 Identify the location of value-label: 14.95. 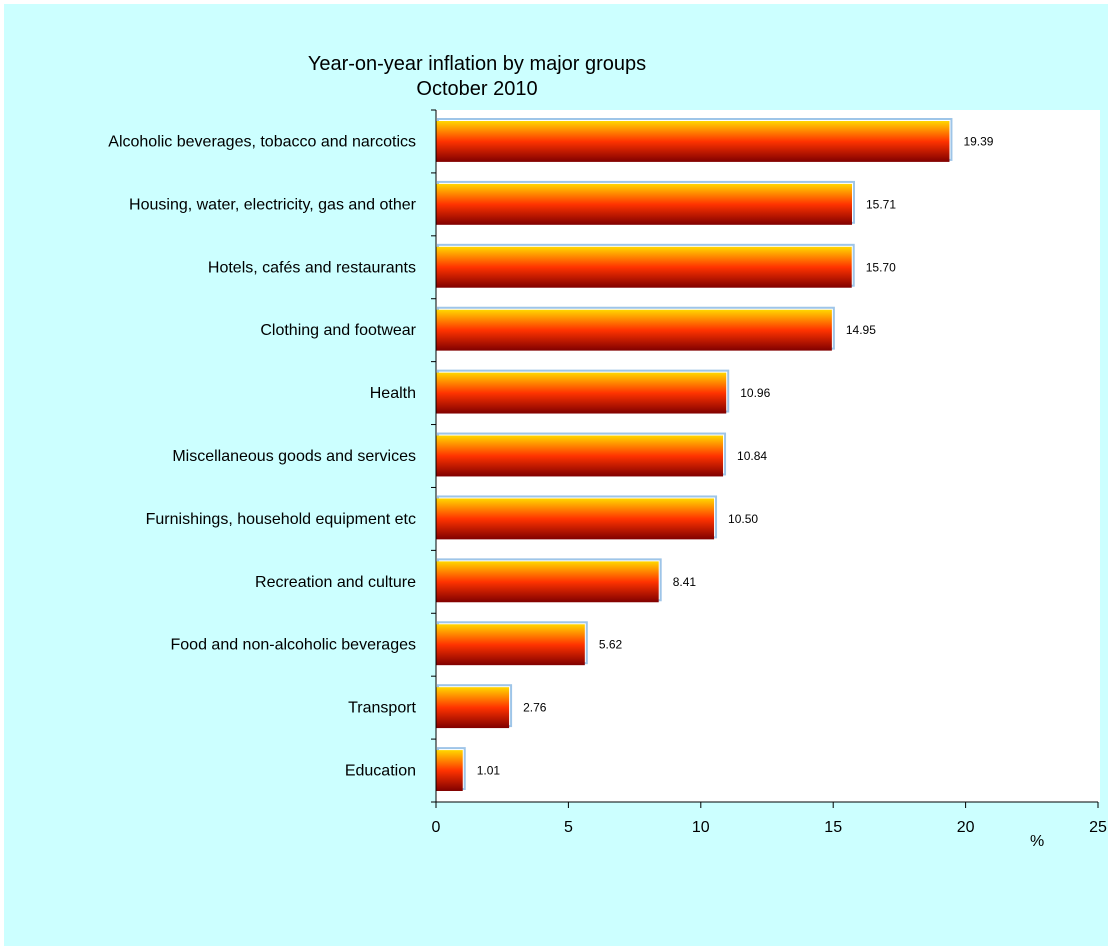
(861, 330).